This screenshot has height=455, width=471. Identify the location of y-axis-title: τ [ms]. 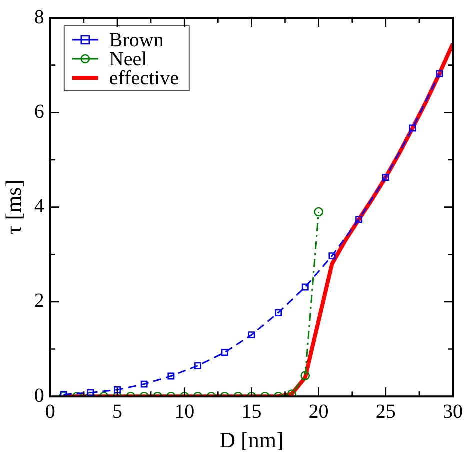
(13, 207).